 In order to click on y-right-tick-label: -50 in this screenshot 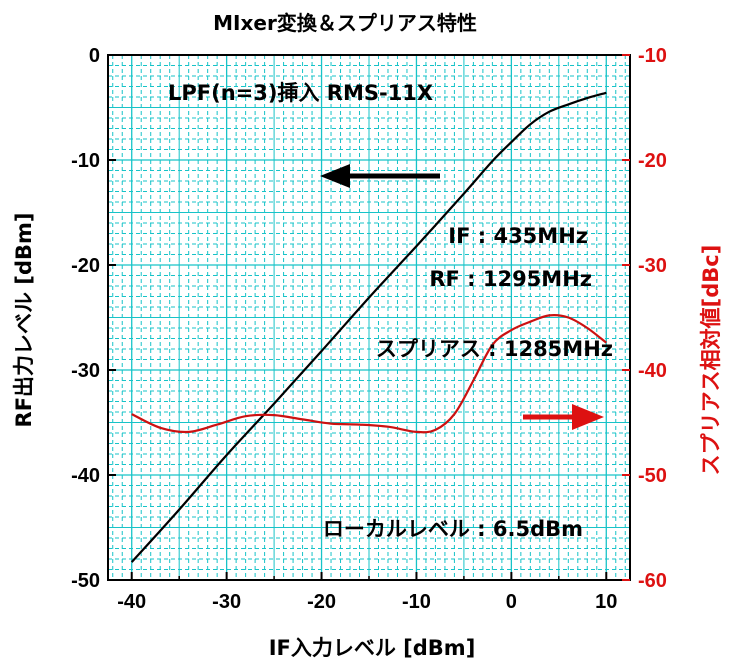, I will do `click(652, 476)`.